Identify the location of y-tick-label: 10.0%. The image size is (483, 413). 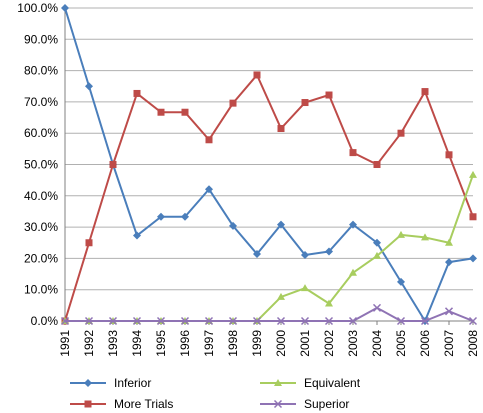
(41, 290).